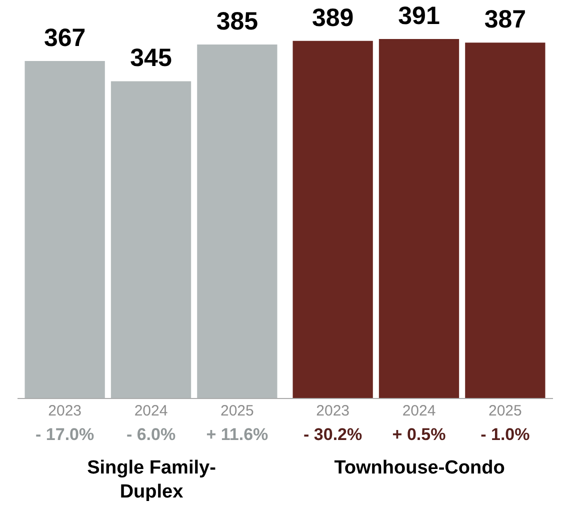  What do you see at coordinates (333, 18) in the screenshot?
I see `data-label: 389` at bounding box center [333, 18].